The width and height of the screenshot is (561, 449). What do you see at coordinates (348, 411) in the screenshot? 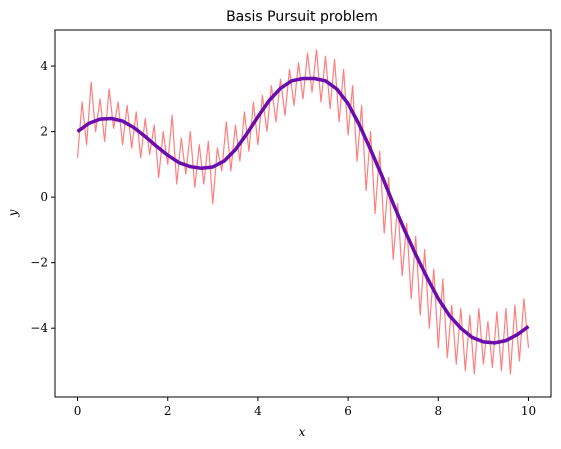
I see `x-tick-label: 6` at bounding box center [348, 411].